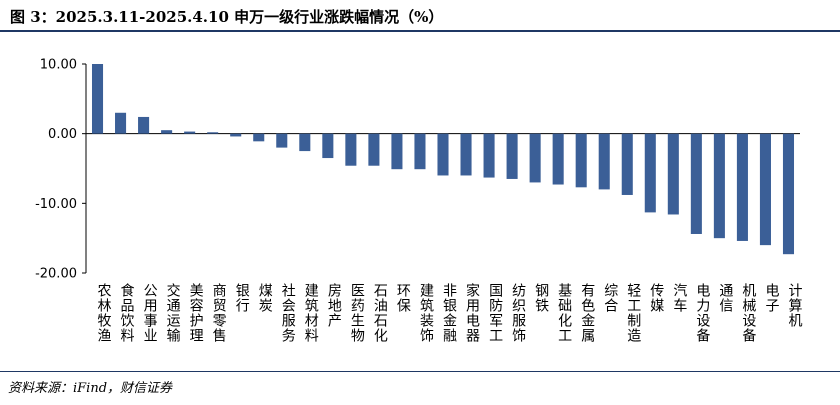 Image resolution: width=840 pixels, height=405 pixels. What do you see at coordinates (725, 298) in the screenshot?
I see `x-tick-label: 通信` at bounding box center [725, 298].